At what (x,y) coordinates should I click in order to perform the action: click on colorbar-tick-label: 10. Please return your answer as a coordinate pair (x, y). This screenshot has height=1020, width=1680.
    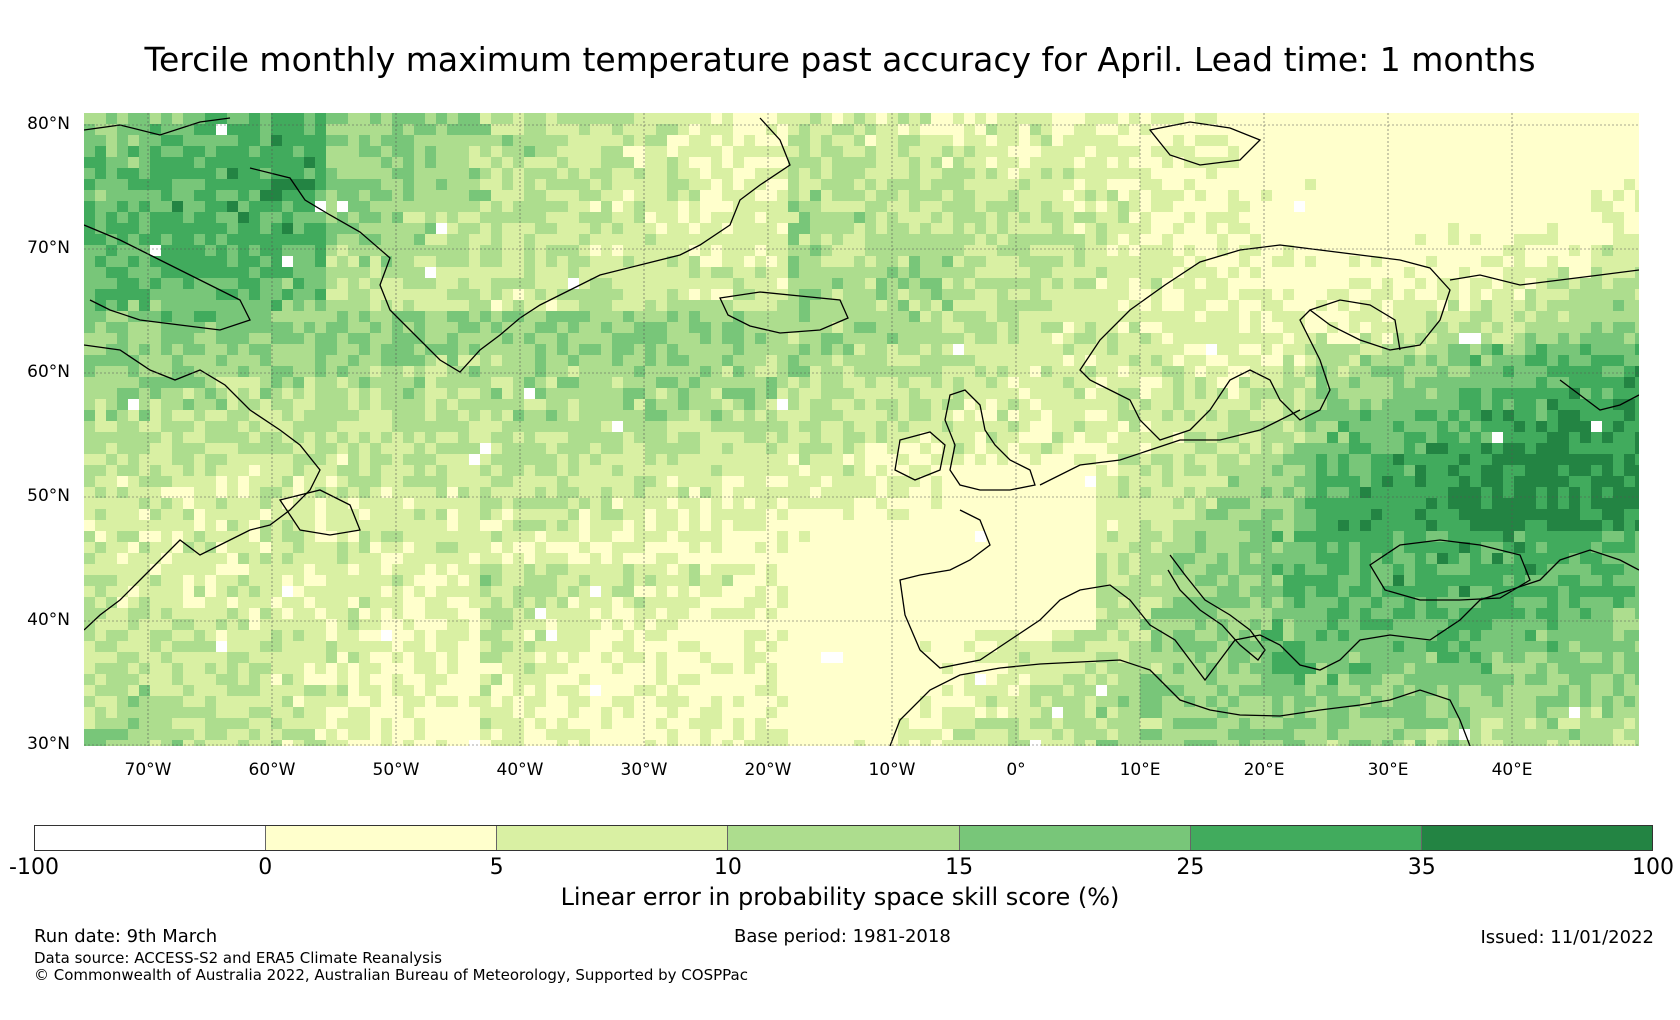
    Looking at the image, I should click on (727, 867).